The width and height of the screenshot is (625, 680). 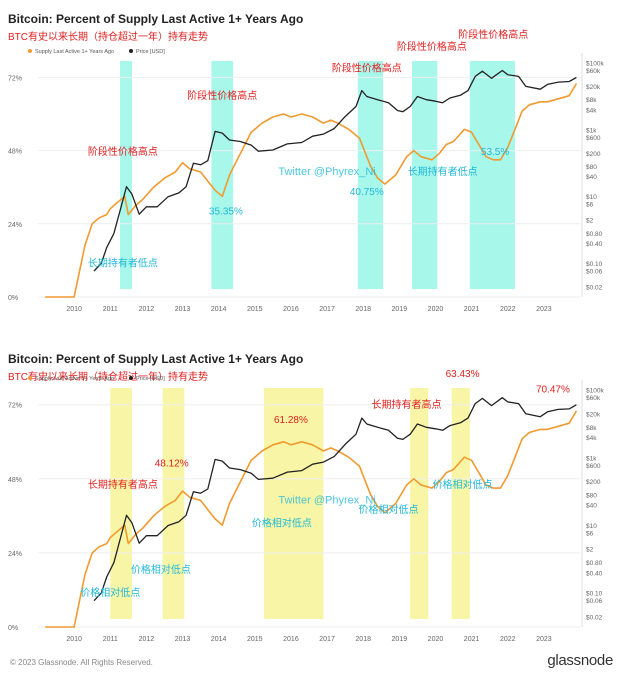 I want to click on chart-subtitle: BTC有史以来长期（持仓超过一年）持有走势, so click(x=108, y=377).